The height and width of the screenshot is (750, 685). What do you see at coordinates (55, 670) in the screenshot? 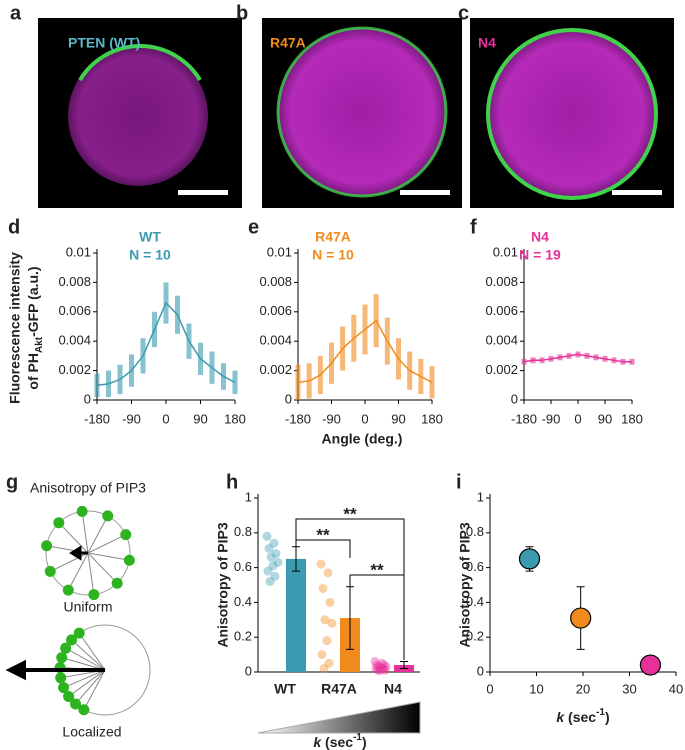
I see `diagram-arrow` at bounding box center [55, 670].